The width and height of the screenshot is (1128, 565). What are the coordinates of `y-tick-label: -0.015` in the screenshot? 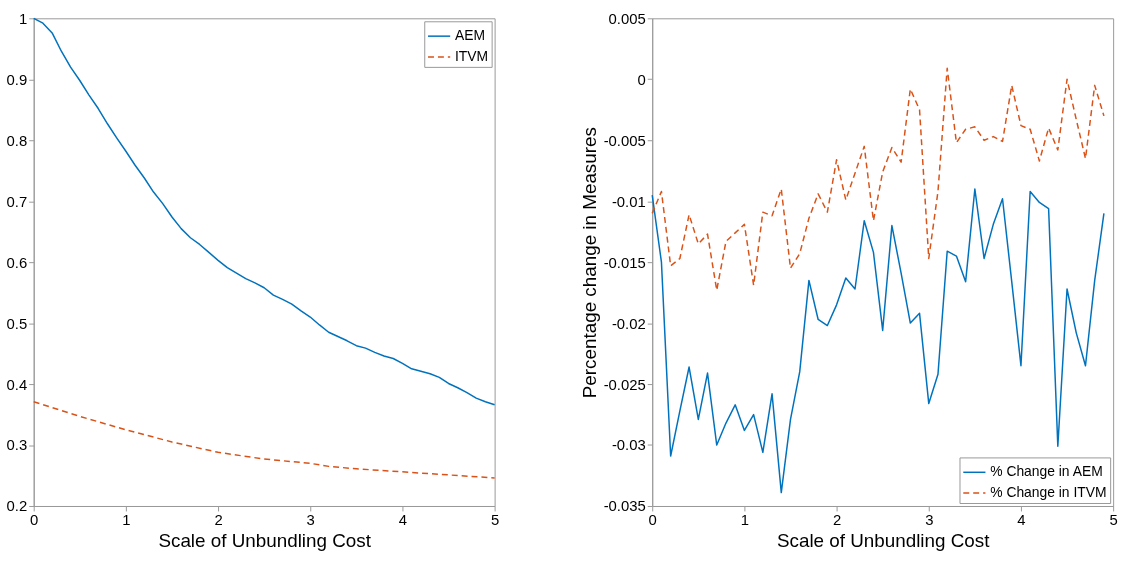 It's located at (624, 262).